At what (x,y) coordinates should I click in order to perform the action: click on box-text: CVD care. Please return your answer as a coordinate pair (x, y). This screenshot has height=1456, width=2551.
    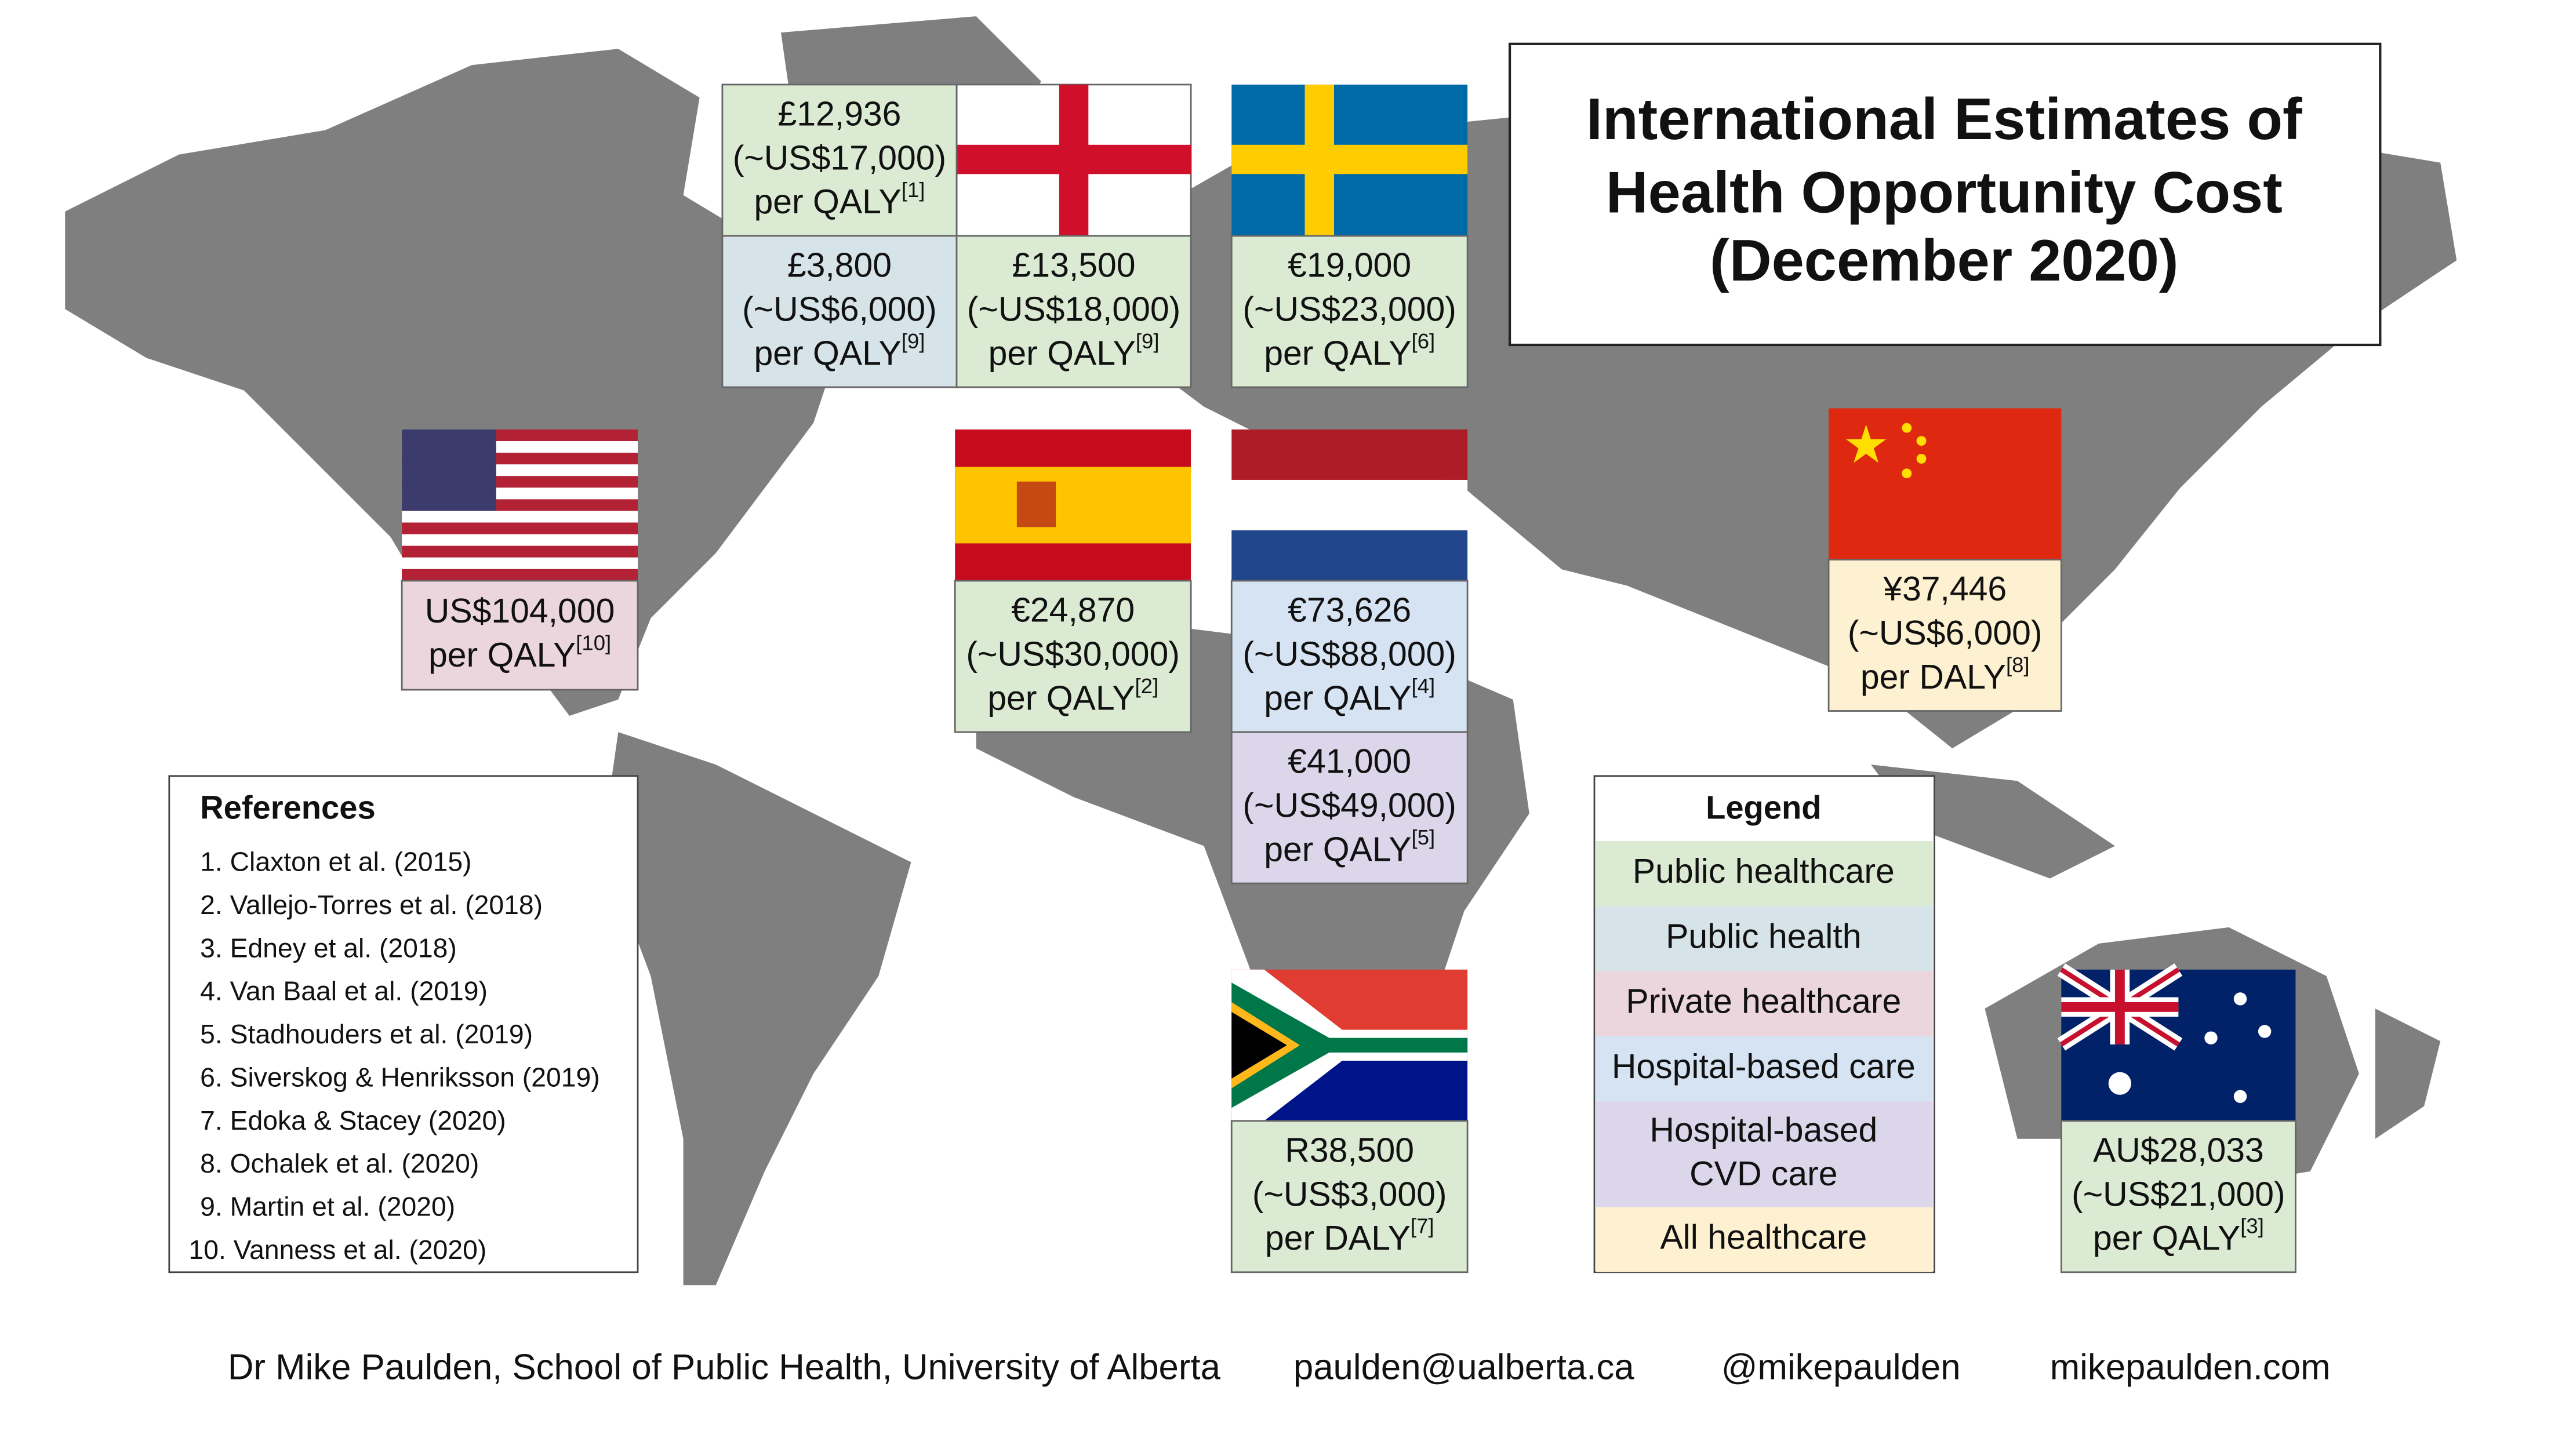
    Looking at the image, I should click on (1763, 1174).